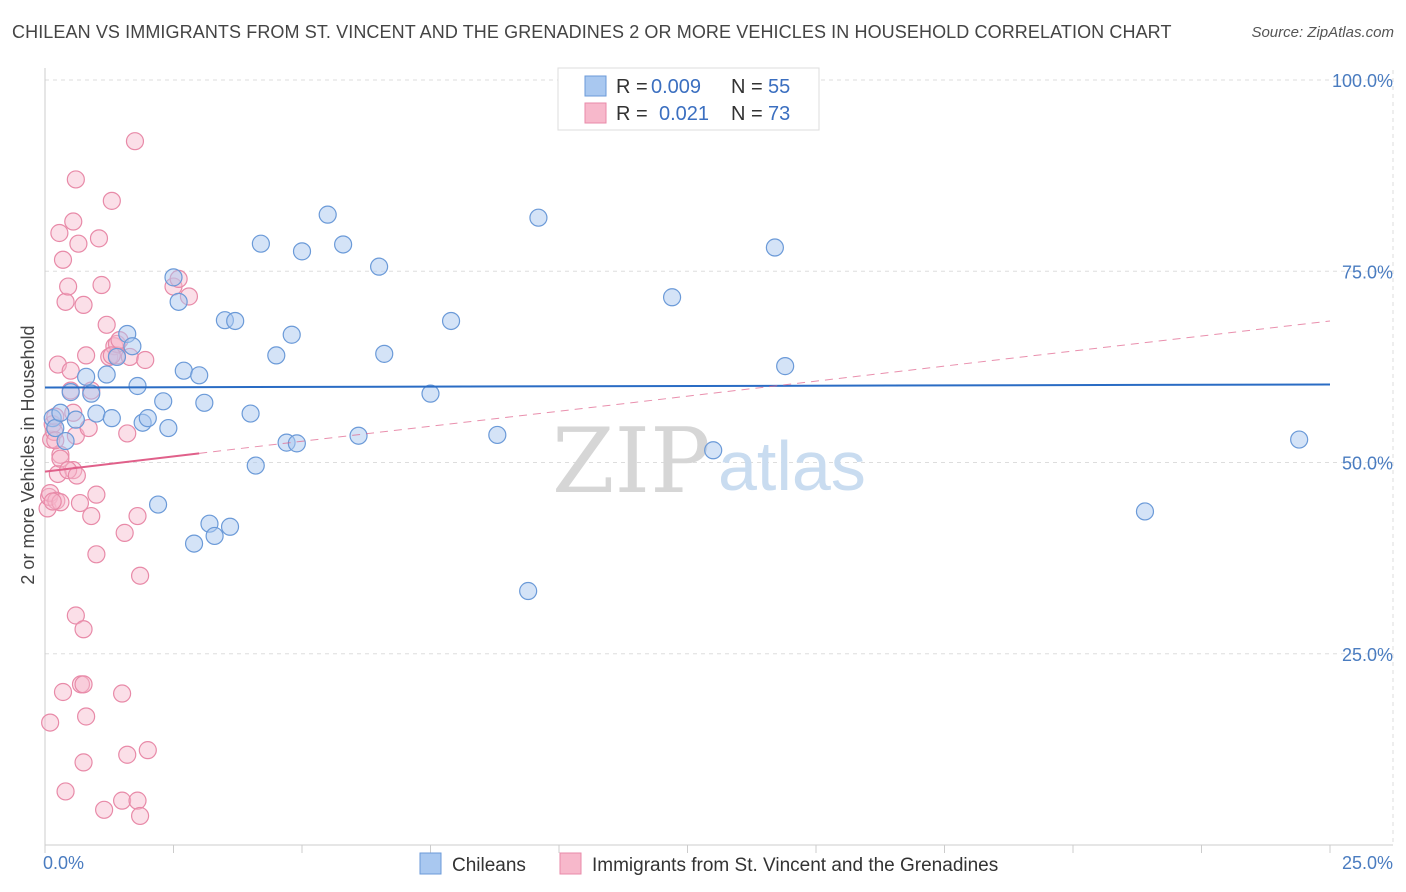 Image resolution: width=1406 pixels, height=892 pixels. What do you see at coordinates (1367, 272) in the screenshot?
I see `y-tick-label: 75.0%` at bounding box center [1367, 272].